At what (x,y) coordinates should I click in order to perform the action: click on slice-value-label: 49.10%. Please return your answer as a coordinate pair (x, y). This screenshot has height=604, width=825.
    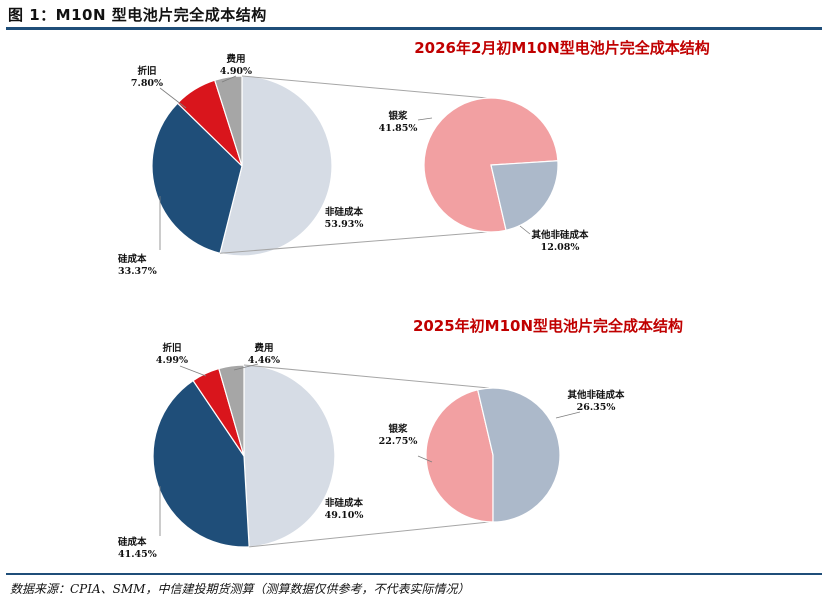
    Looking at the image, I should click on (344, 515).